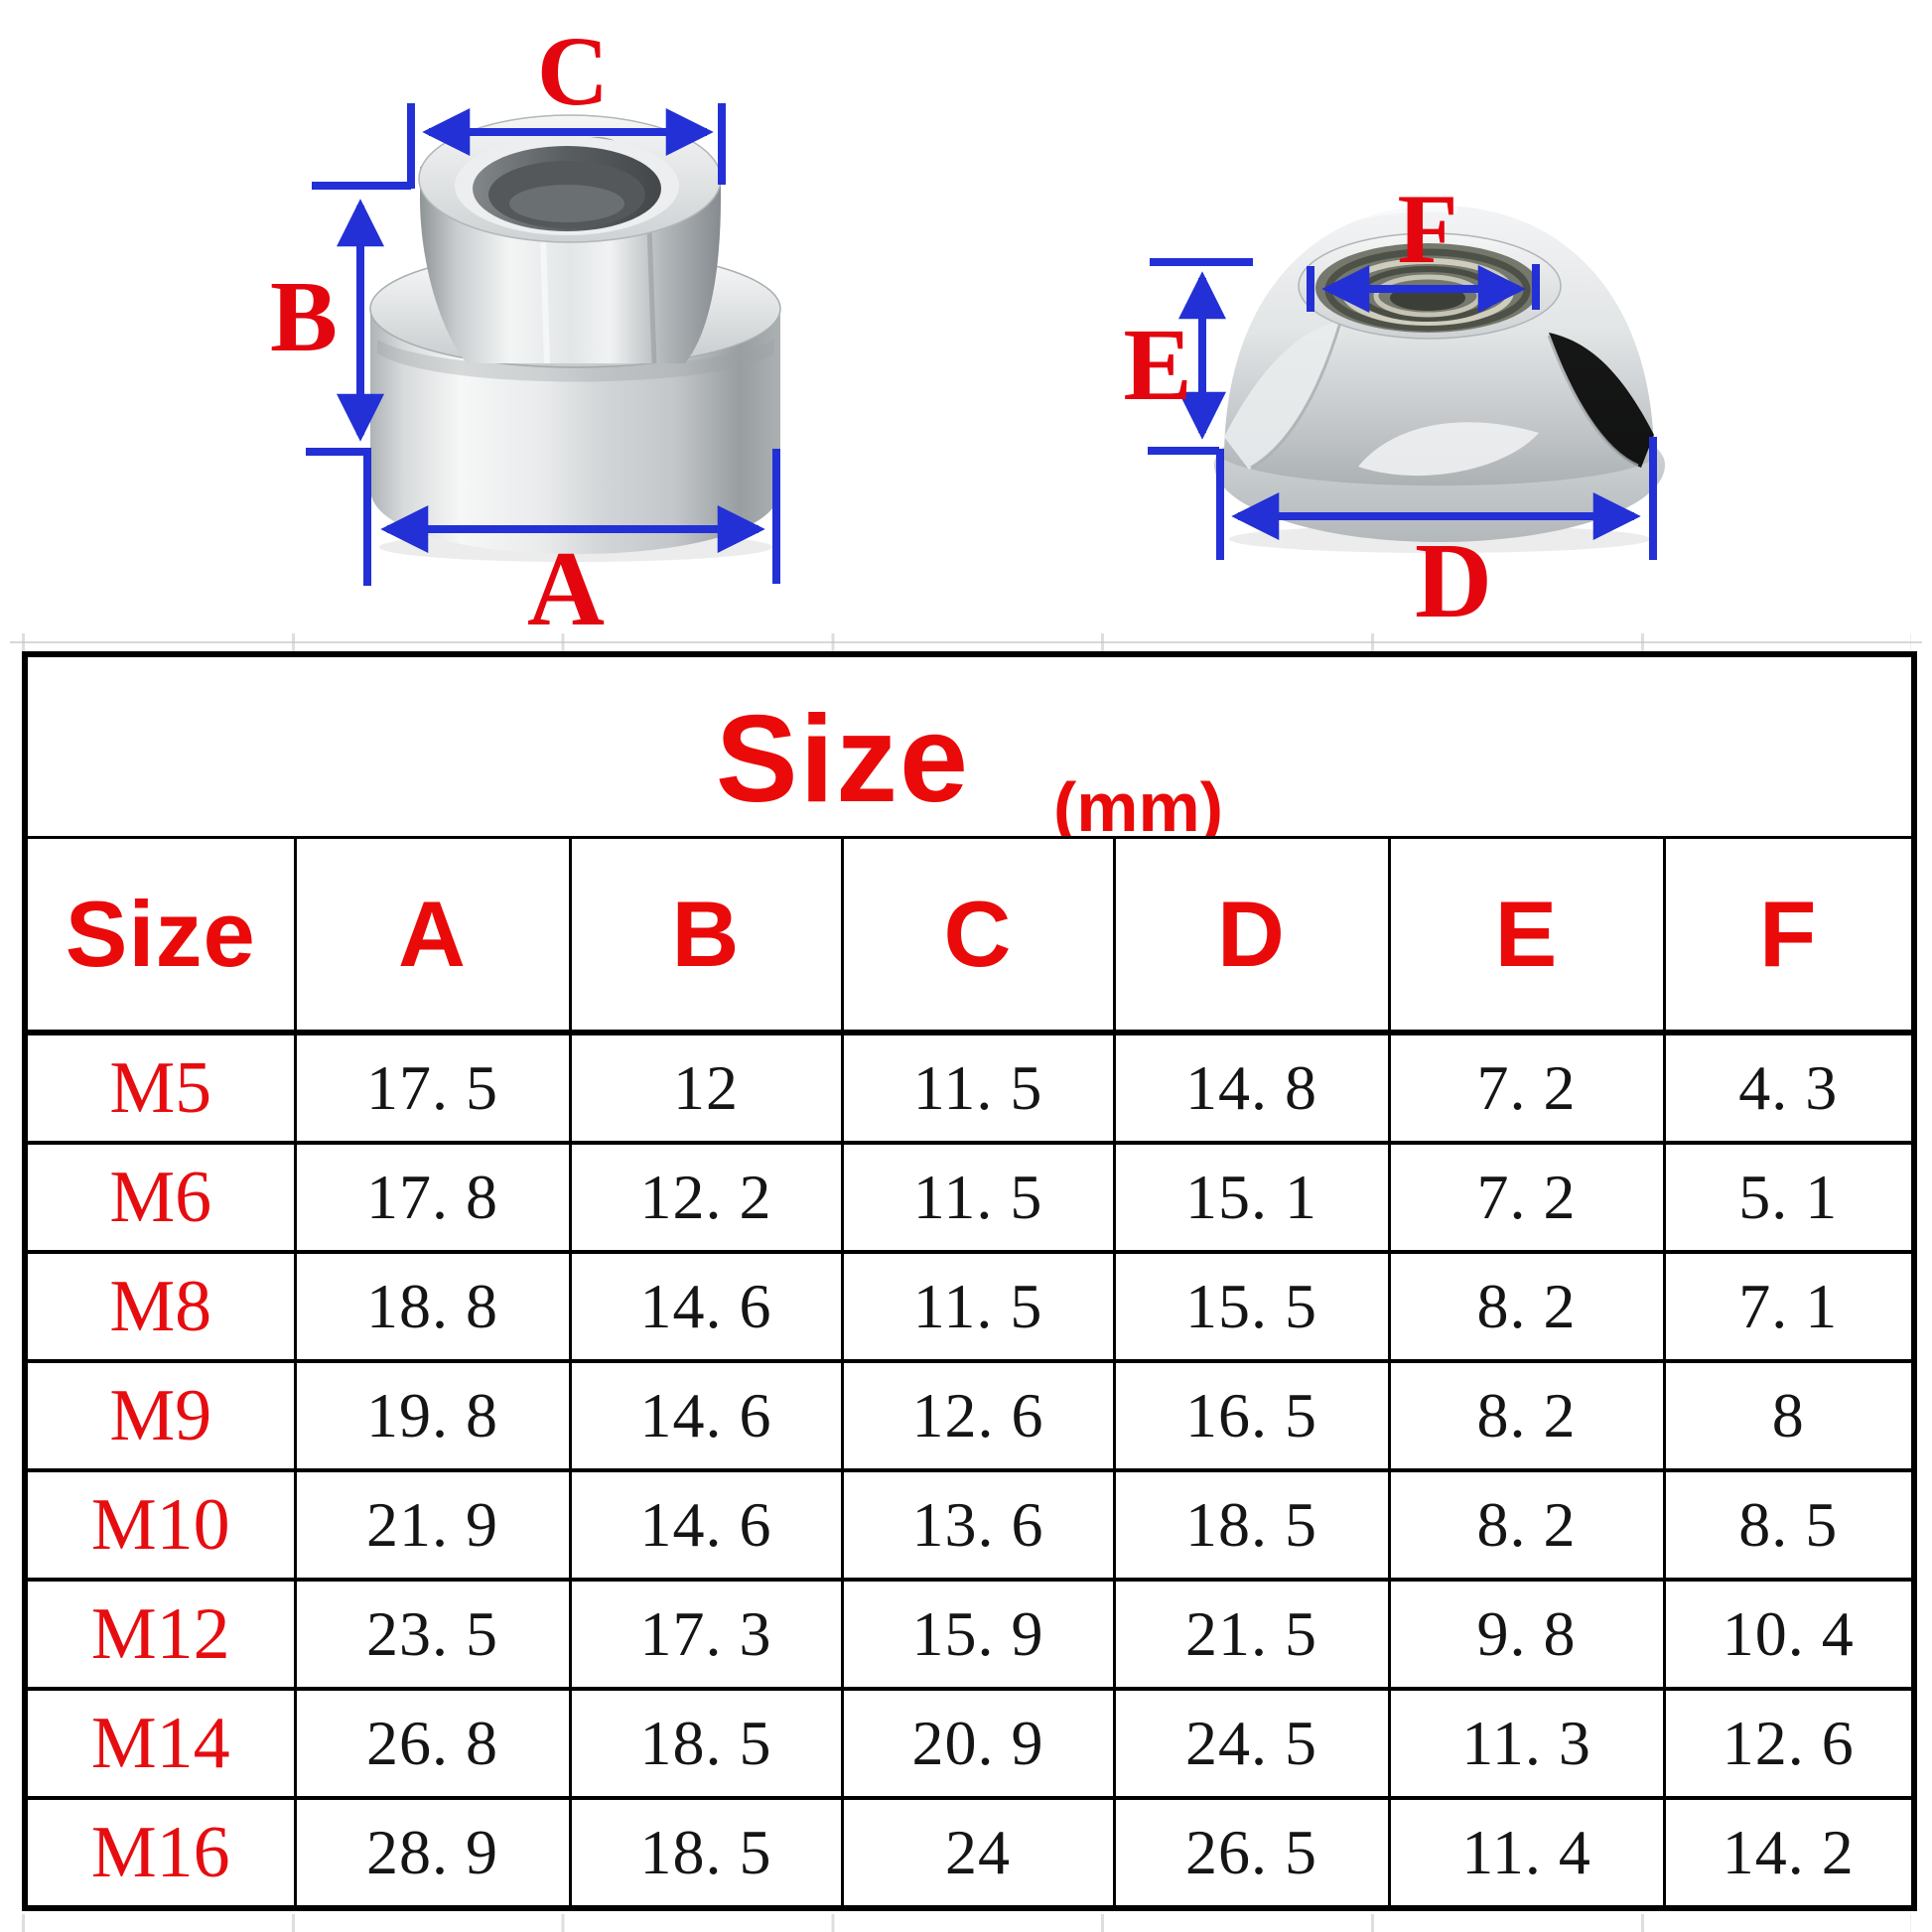 The height and width of the screenshot is (1932, 1932). What do you see at coordinates (359, 319) in the screenshot?
I see `dim-b` at bounding box center [359, 319].